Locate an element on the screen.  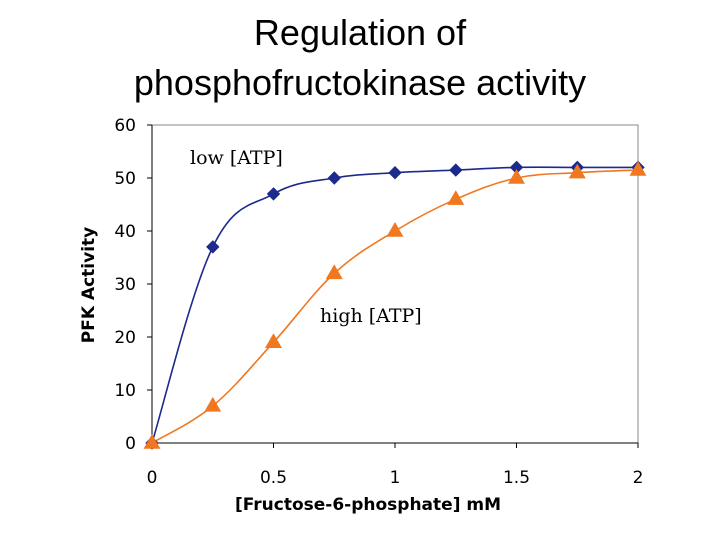
y-tick-label: 60 is located at coordinates (125, 126).